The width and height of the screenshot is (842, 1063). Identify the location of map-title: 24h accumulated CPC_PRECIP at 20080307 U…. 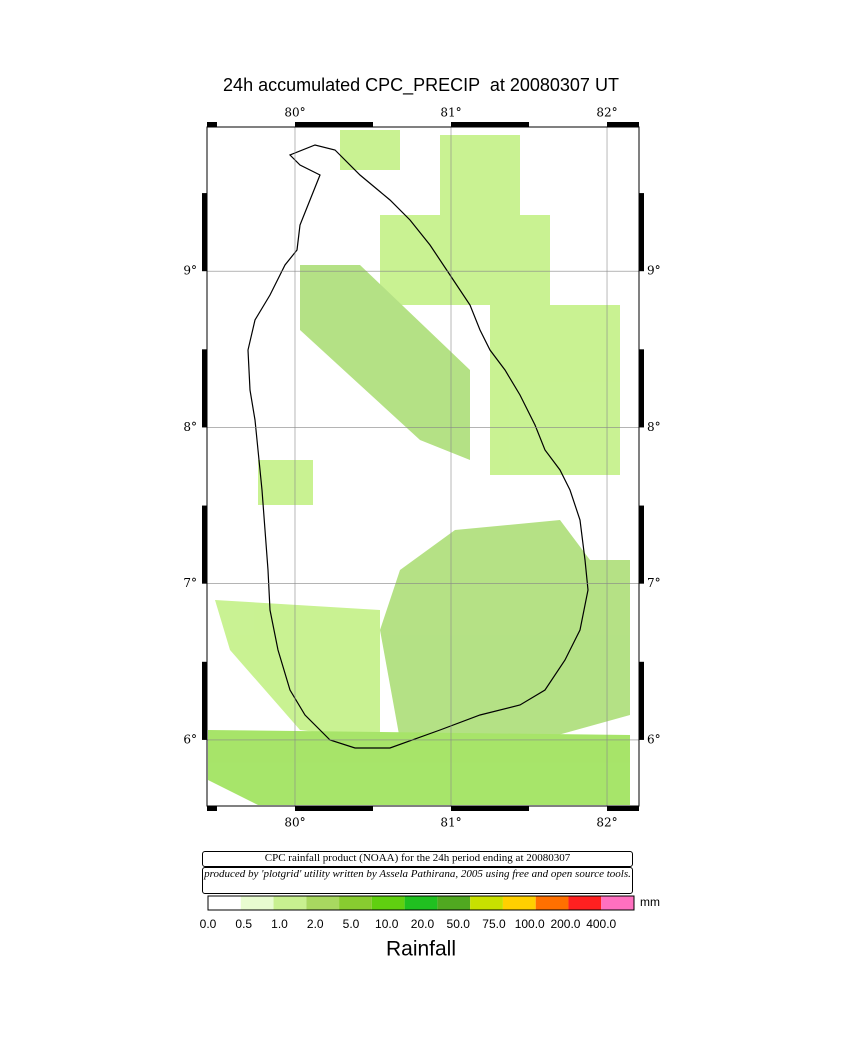
(421, 85).